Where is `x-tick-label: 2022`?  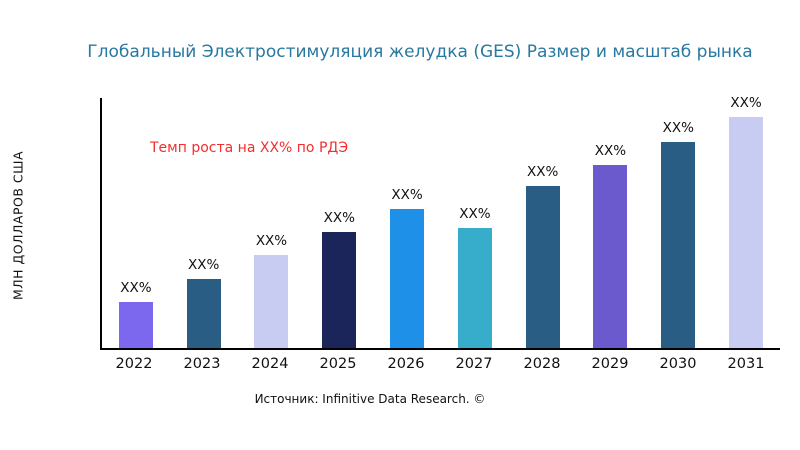
x-tick-label: 2022 is located at coordinates (134, 364).